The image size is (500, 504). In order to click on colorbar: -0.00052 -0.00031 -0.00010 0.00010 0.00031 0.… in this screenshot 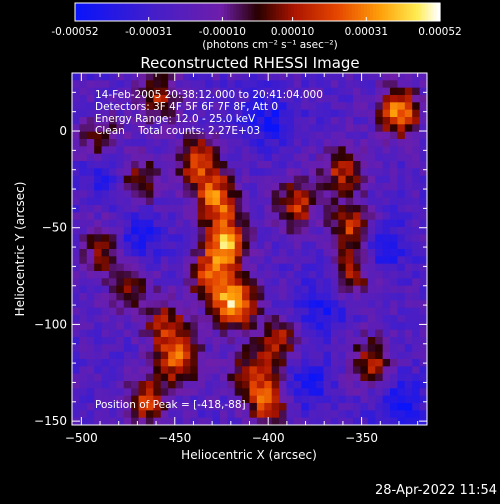, I will do `click(256, 26)`.